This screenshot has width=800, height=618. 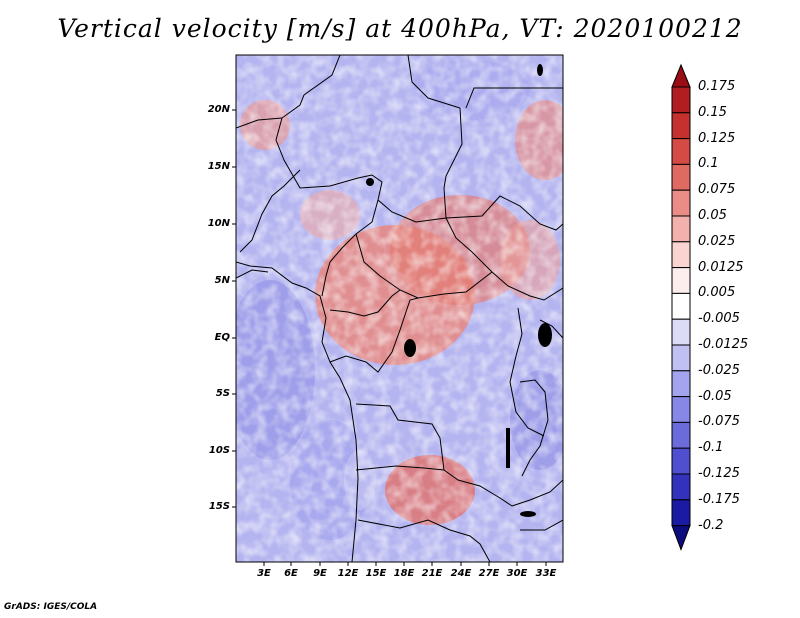 What do you see at coordinates (376, 573) in the screenshot?
I see `lon-label-15e: 15E` at bounding box center [376, 573].